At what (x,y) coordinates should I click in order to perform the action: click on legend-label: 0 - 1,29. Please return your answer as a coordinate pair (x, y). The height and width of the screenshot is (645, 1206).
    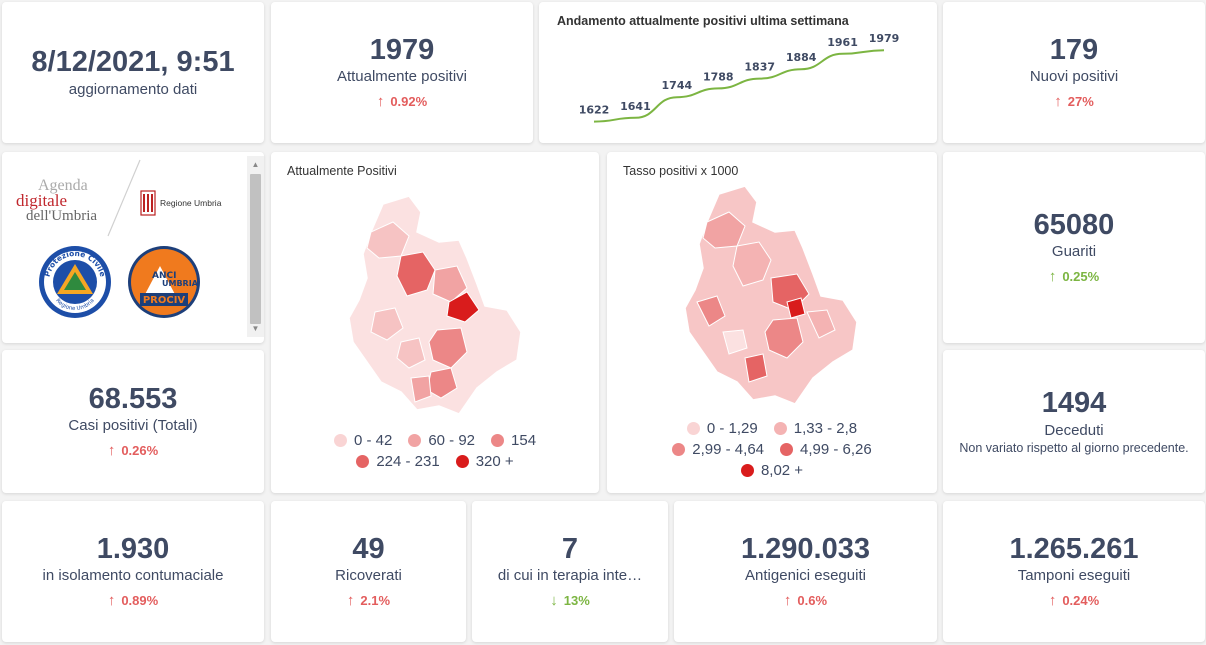
    Looking at the image, I should click on (732, 428).